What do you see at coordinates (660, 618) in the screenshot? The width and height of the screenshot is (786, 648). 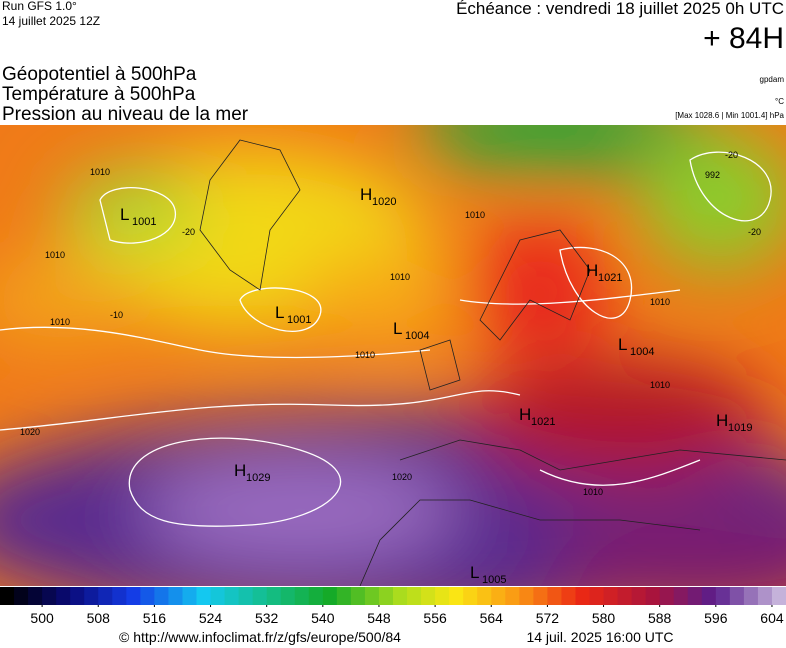 I see `colorbar-tick-label: 588` at bounding box center [660, 618].